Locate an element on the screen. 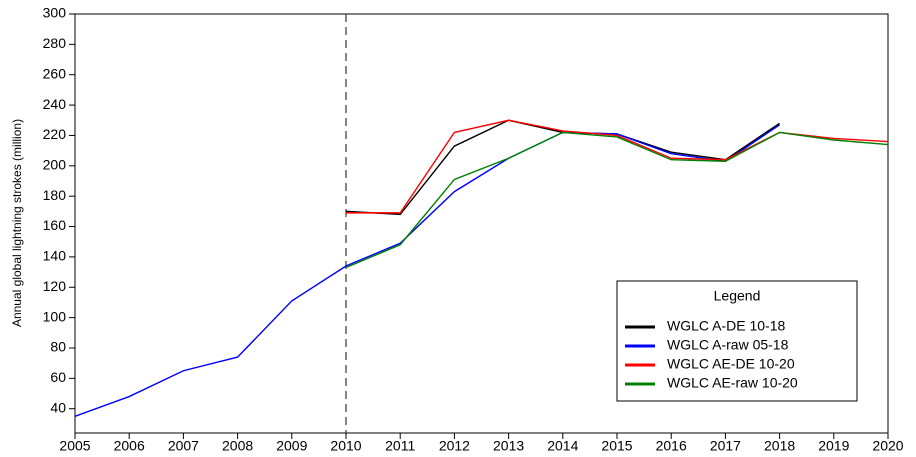 This screenshot has width=916, height=457. x-tick-label: 2019 is located at coordinates (833, 446).